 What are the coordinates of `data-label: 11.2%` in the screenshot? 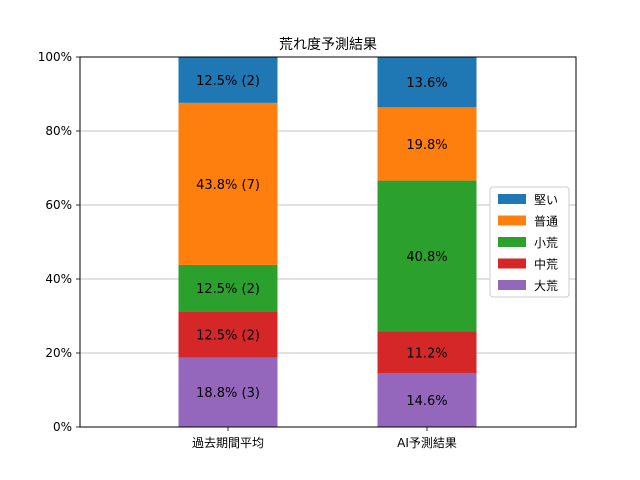 It's located at (426, 353).